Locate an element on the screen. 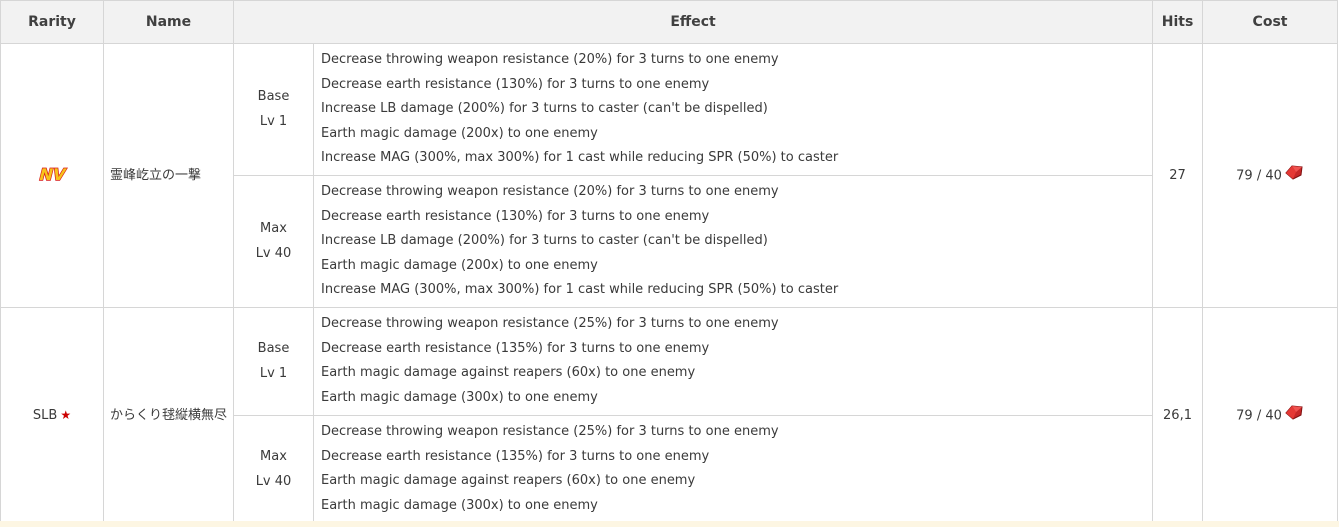 This screenshot has width=1339, height=527. nv-logo-icon: NV is located at coordinates (52, 175).